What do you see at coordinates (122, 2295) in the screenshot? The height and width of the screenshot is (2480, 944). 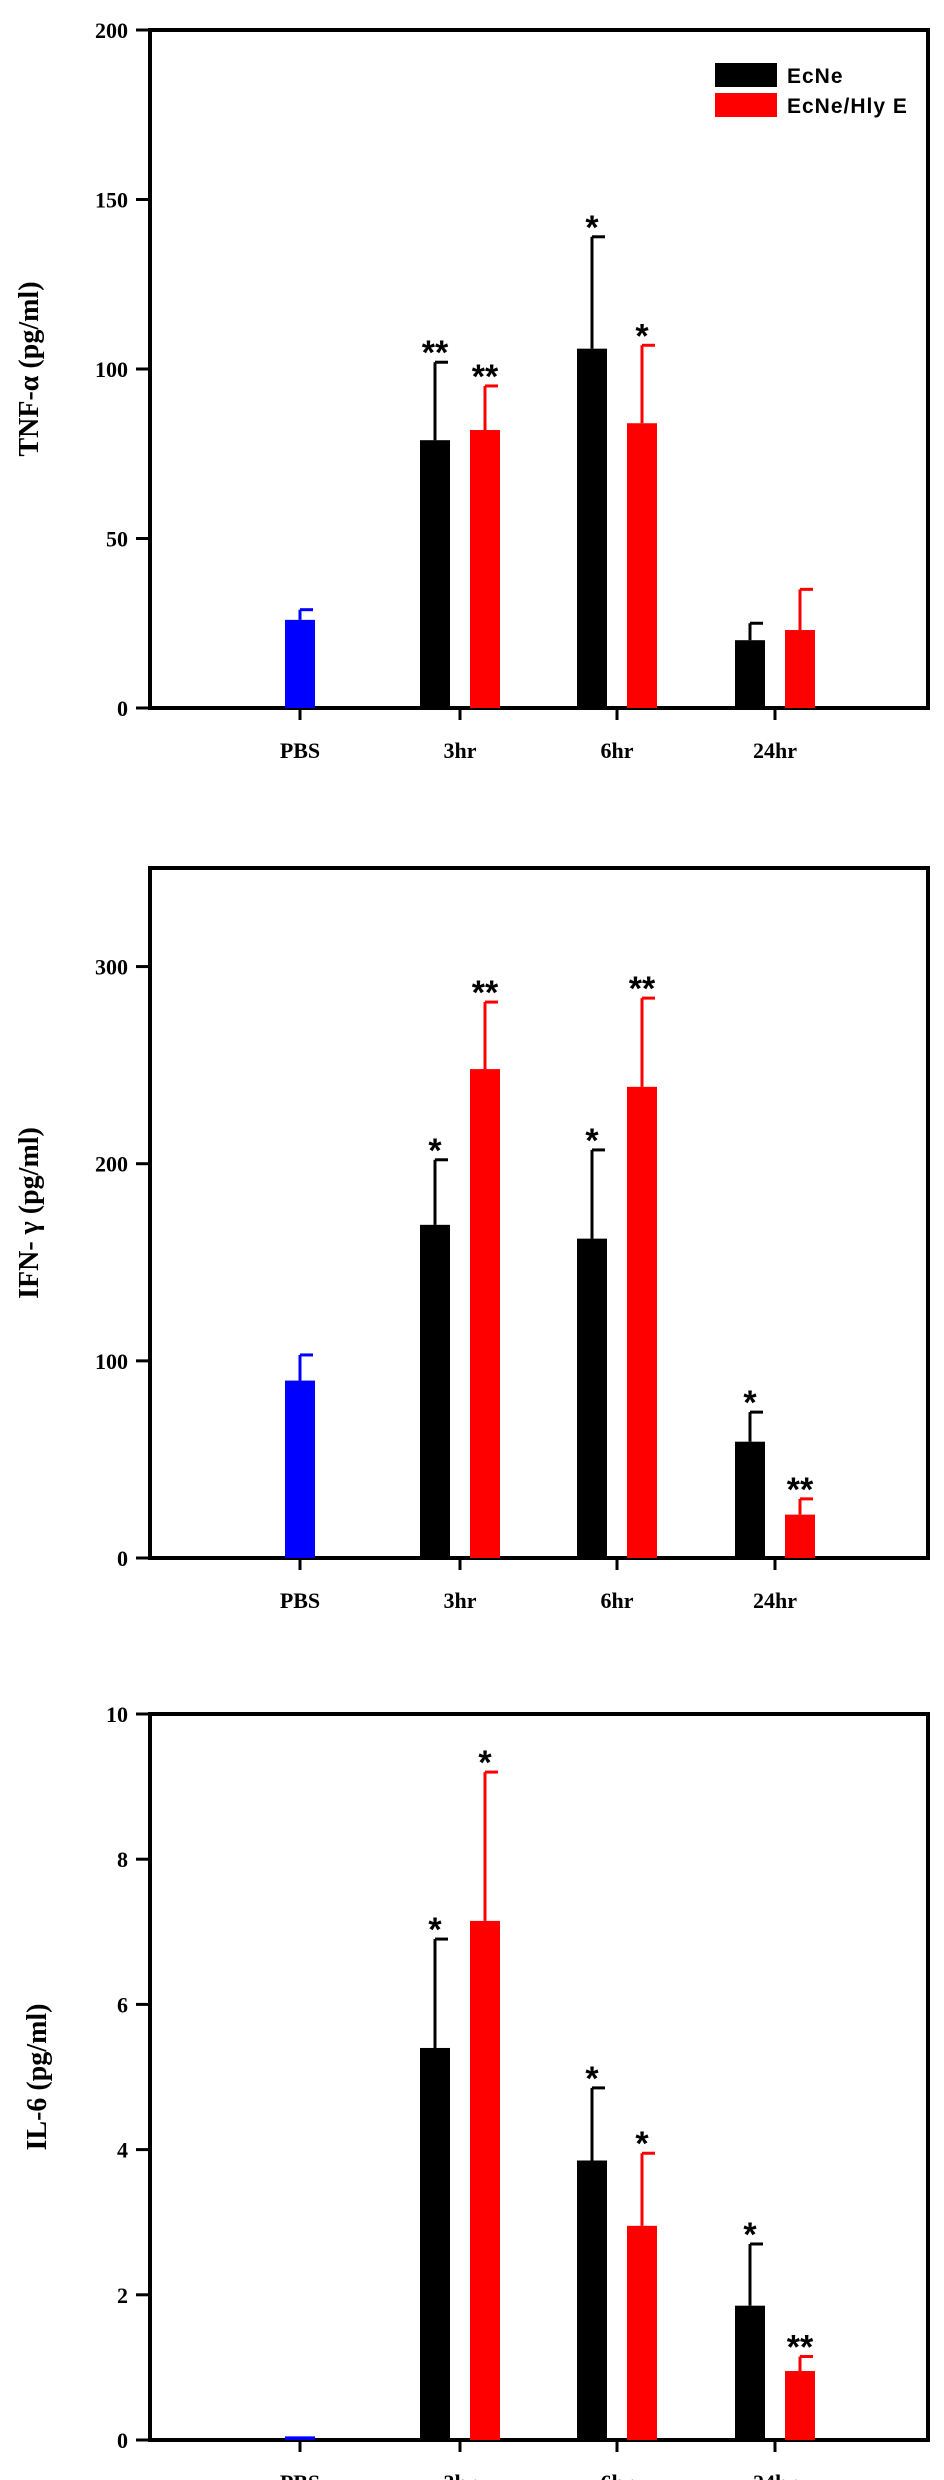 I see `y-tick-label: 2` at bounding box center [122, 2295].